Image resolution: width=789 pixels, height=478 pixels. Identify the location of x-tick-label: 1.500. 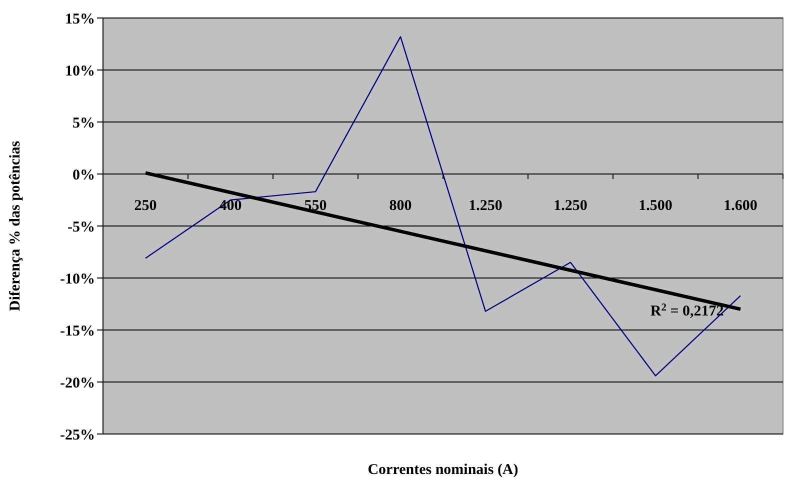
(655, 206).